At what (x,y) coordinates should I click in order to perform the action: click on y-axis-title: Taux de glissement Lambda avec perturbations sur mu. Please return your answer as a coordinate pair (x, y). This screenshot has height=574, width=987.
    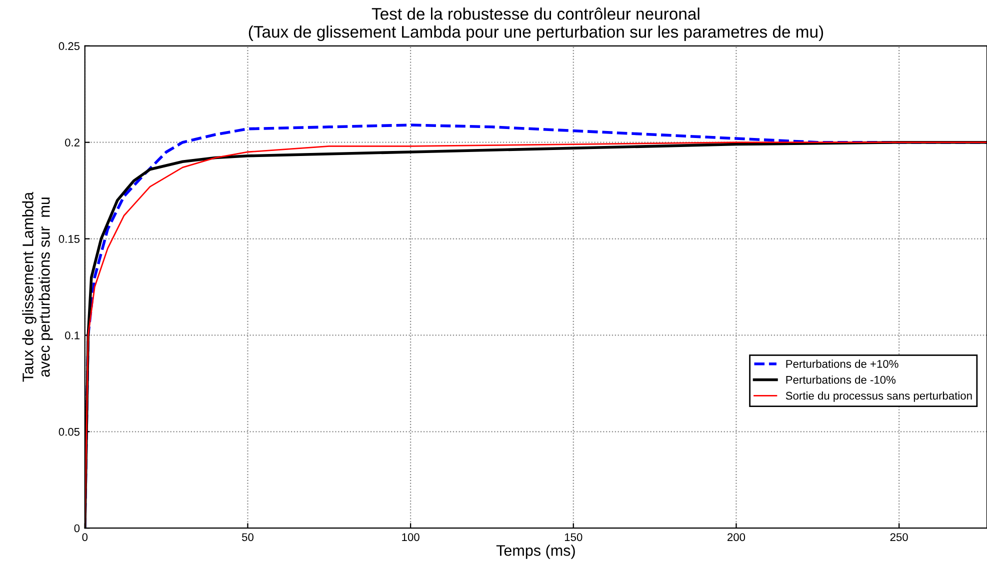
    Looking at the image, I should click on (37, 287).